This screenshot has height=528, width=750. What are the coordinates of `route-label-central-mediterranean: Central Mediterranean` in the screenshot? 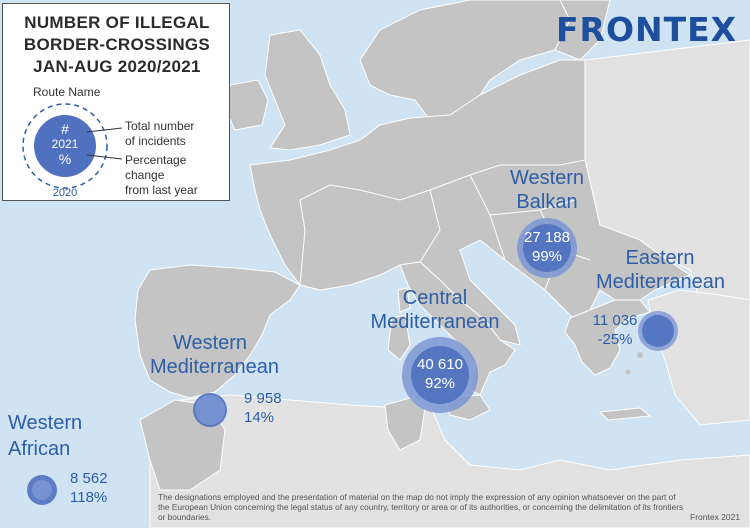 It's located at (435, 310).